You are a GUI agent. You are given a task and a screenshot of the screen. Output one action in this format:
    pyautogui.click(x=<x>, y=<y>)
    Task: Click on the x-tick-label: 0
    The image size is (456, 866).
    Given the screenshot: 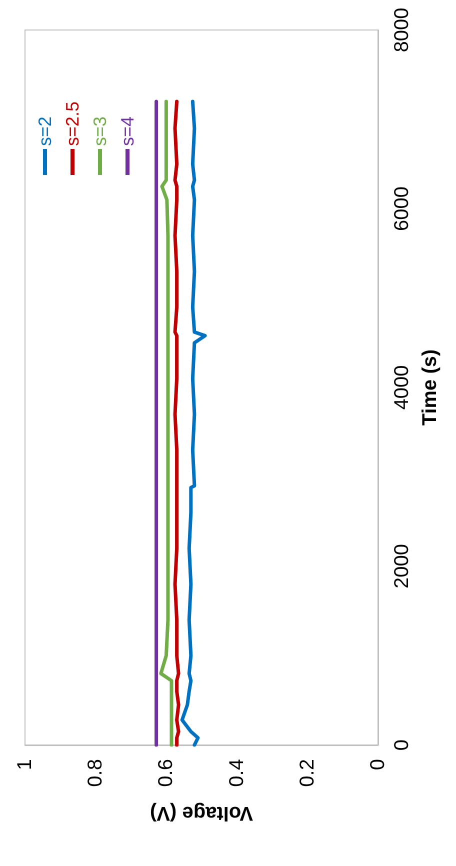 What is the action you would take?
    pyautogui.click(x=378, y=764)
    